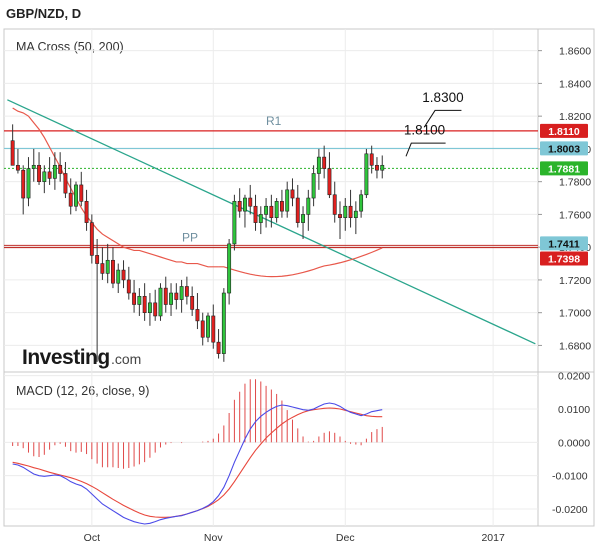  What do you see at coordinates (575, 84) in the screenshot?
I see `price-tick-label: 1.8400` at bounding box center [575, 84].